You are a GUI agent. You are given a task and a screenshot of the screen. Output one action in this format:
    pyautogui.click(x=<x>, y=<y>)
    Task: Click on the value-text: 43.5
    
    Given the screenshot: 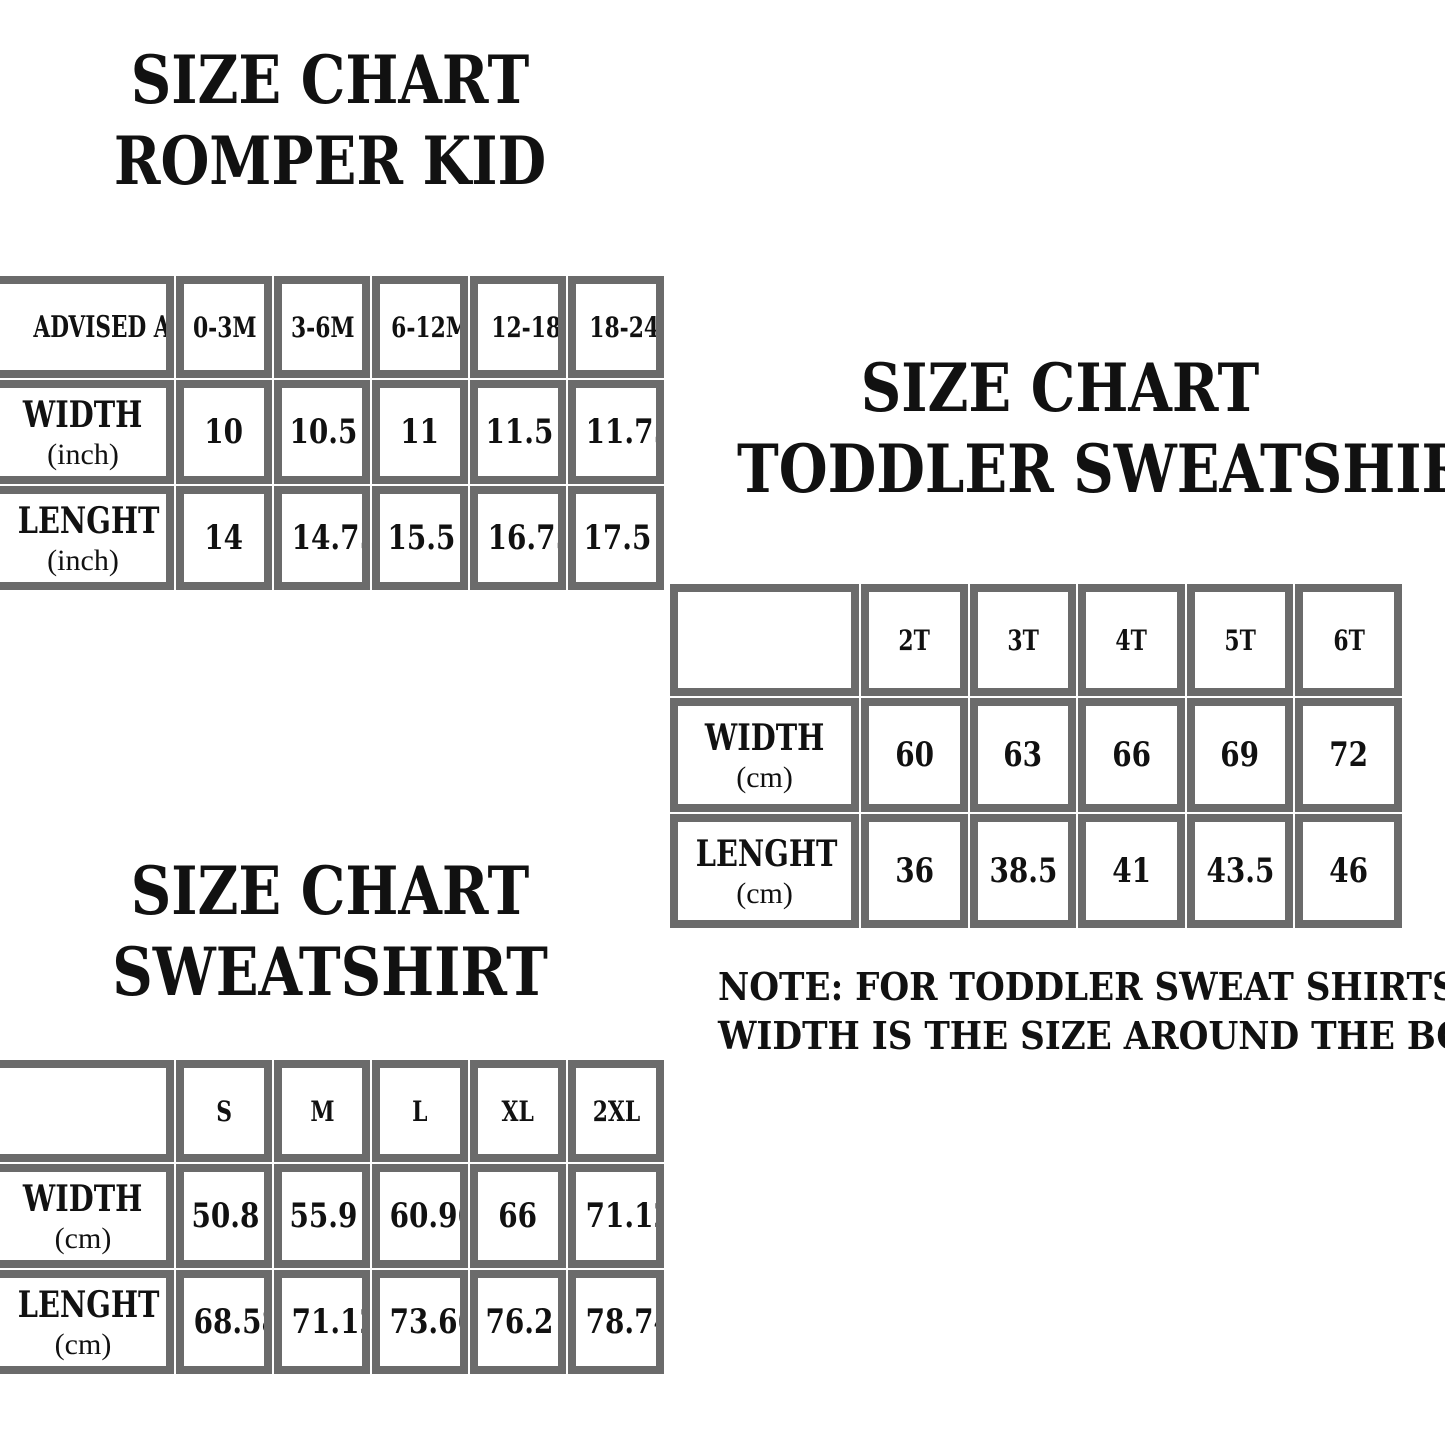 What is the action you would take?
    pyautogui.click(x=1240, y=871)
    